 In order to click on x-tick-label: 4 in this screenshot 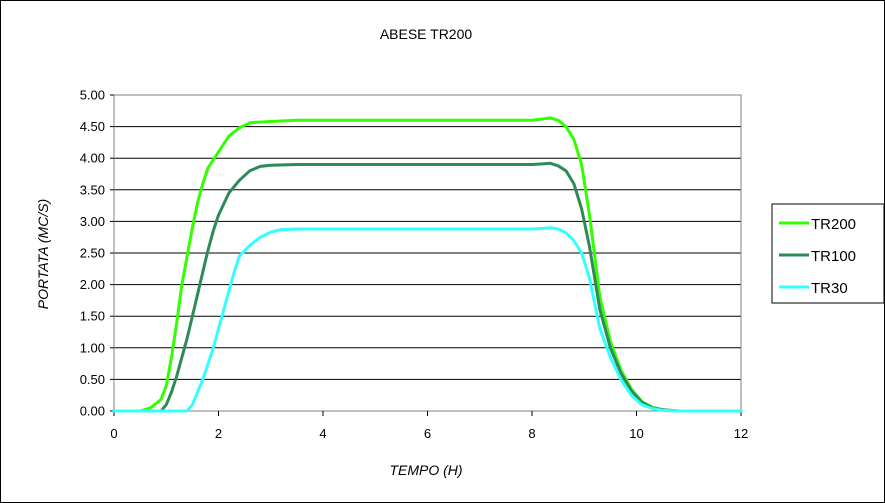, I will do `click(322, 433)`.